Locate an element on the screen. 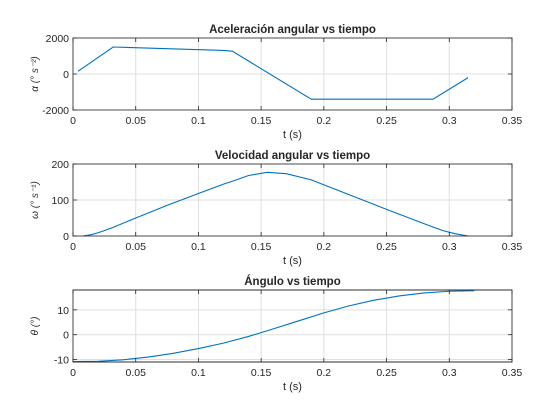  y-axis-label: α (° s⁻²) is located at coordinates (35, 74).